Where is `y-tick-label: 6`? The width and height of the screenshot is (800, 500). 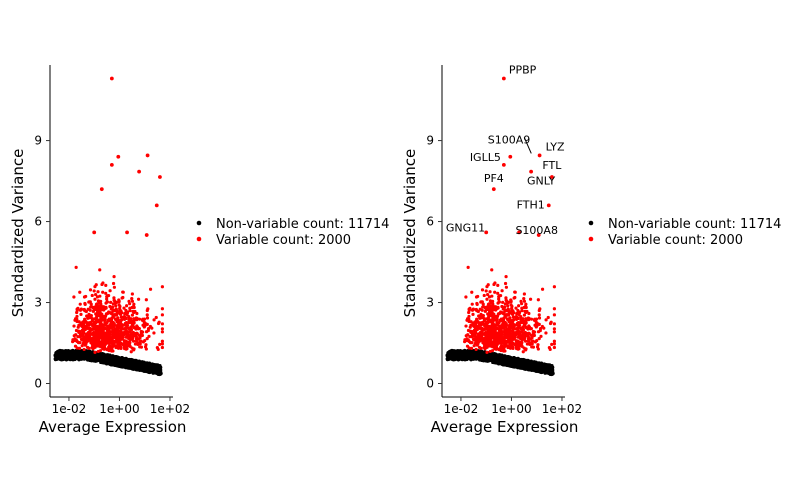
y-tick-label: 6 is located at coordinates (38, 222).